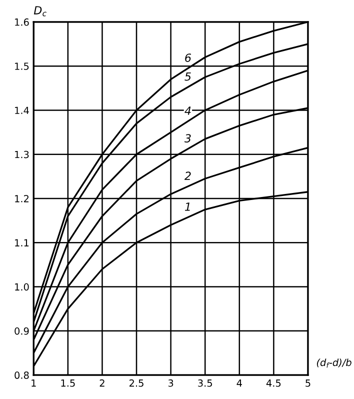  What do you see at coordinates (187, 176) in the screenshot?
I see `series-label: 2` at bounding box center [187, 176].